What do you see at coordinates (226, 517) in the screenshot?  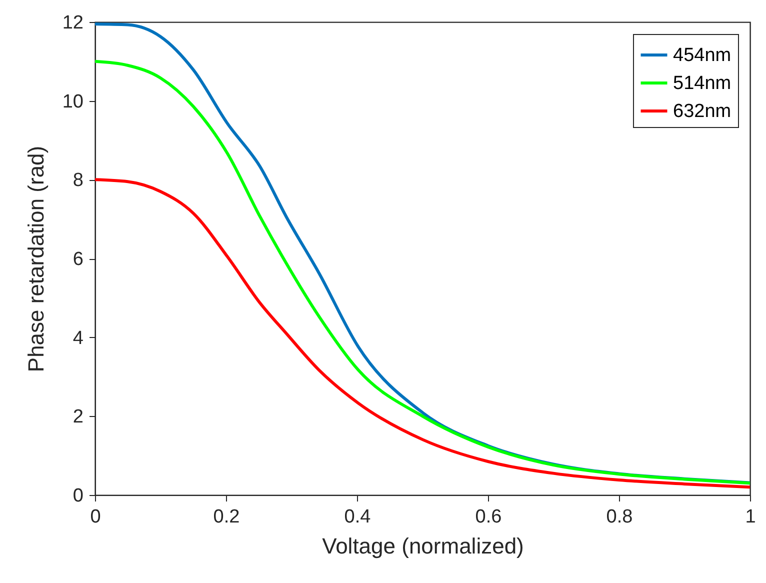 I see `x-tick-label: 0.2` at bounding box center [226, 517].